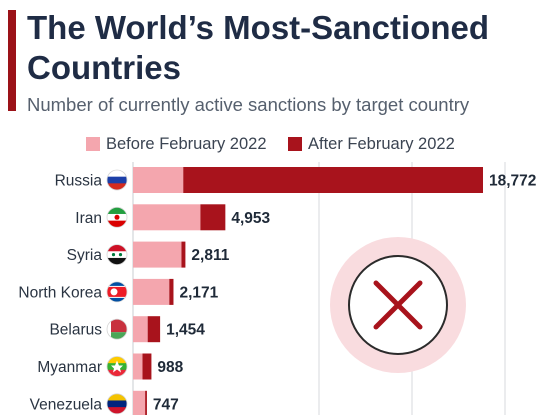 The image size is (547, 415). I want to click on iran-flag-icon, so click(117, 217).